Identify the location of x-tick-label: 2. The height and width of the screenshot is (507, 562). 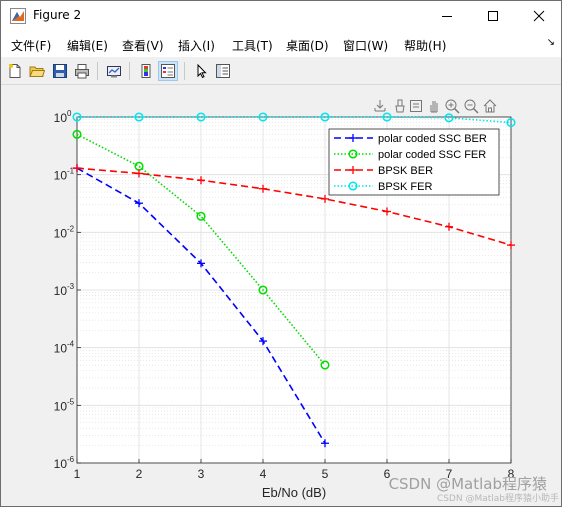
(139, 474).